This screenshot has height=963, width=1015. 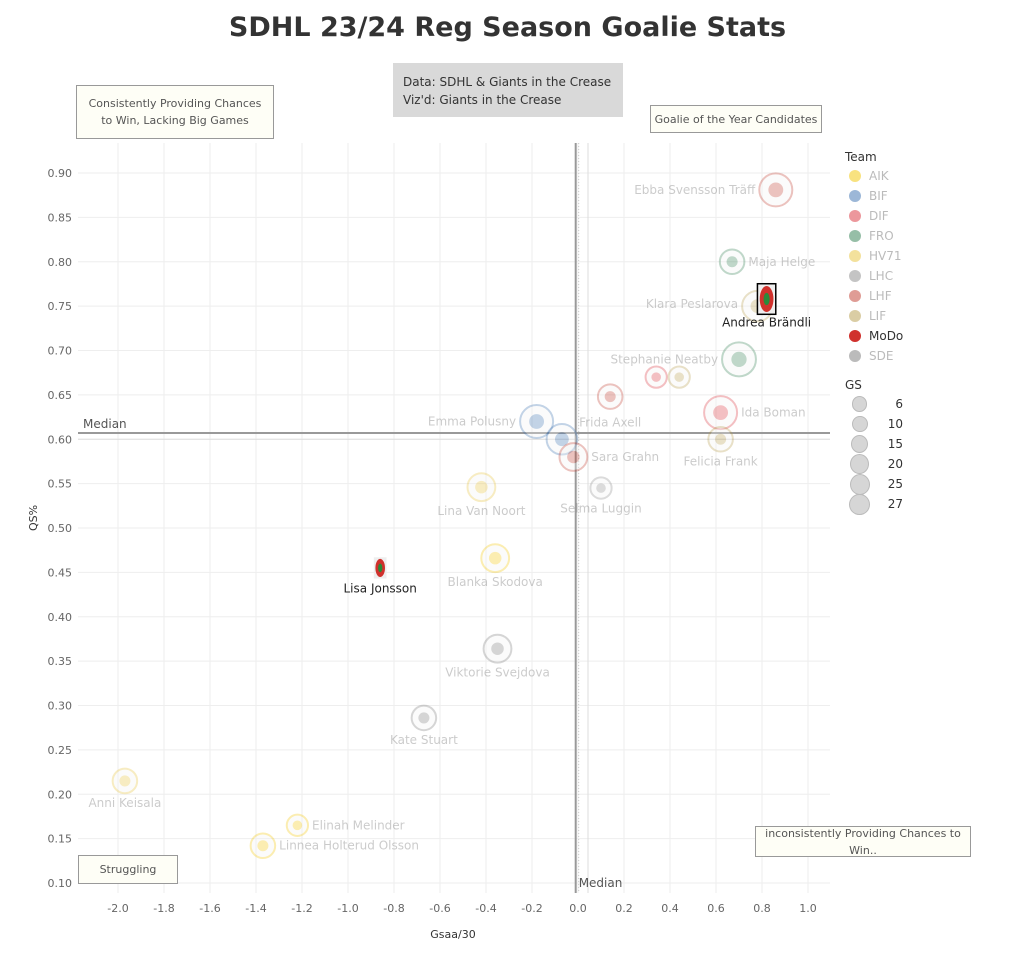 What do you see at coordinates (766, 306) in the screenshot?
I see `data-point: Andrea Brändli` at bounding box center [766, 306].